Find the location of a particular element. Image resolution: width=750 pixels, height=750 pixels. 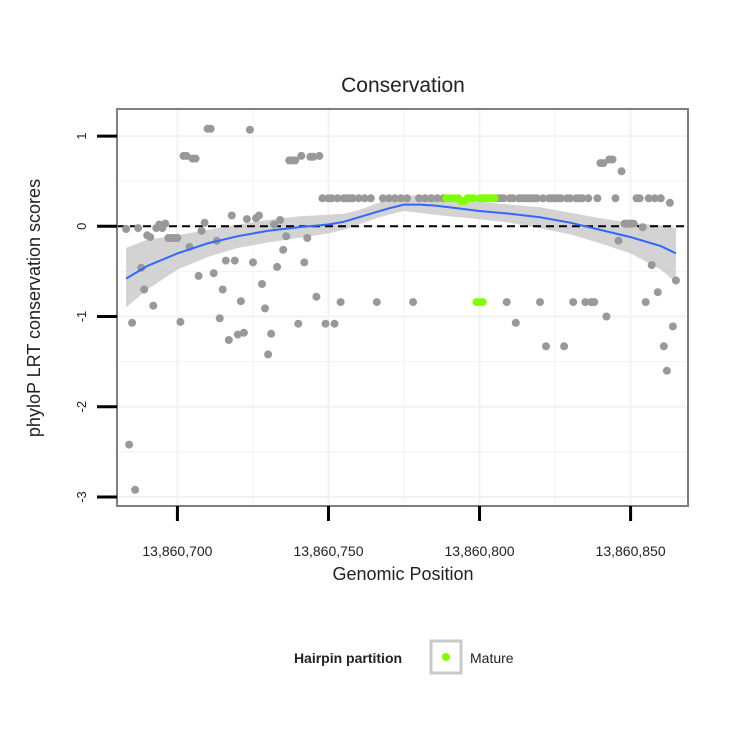

y-tick-label: -1 is located at coordinates (81, 317).